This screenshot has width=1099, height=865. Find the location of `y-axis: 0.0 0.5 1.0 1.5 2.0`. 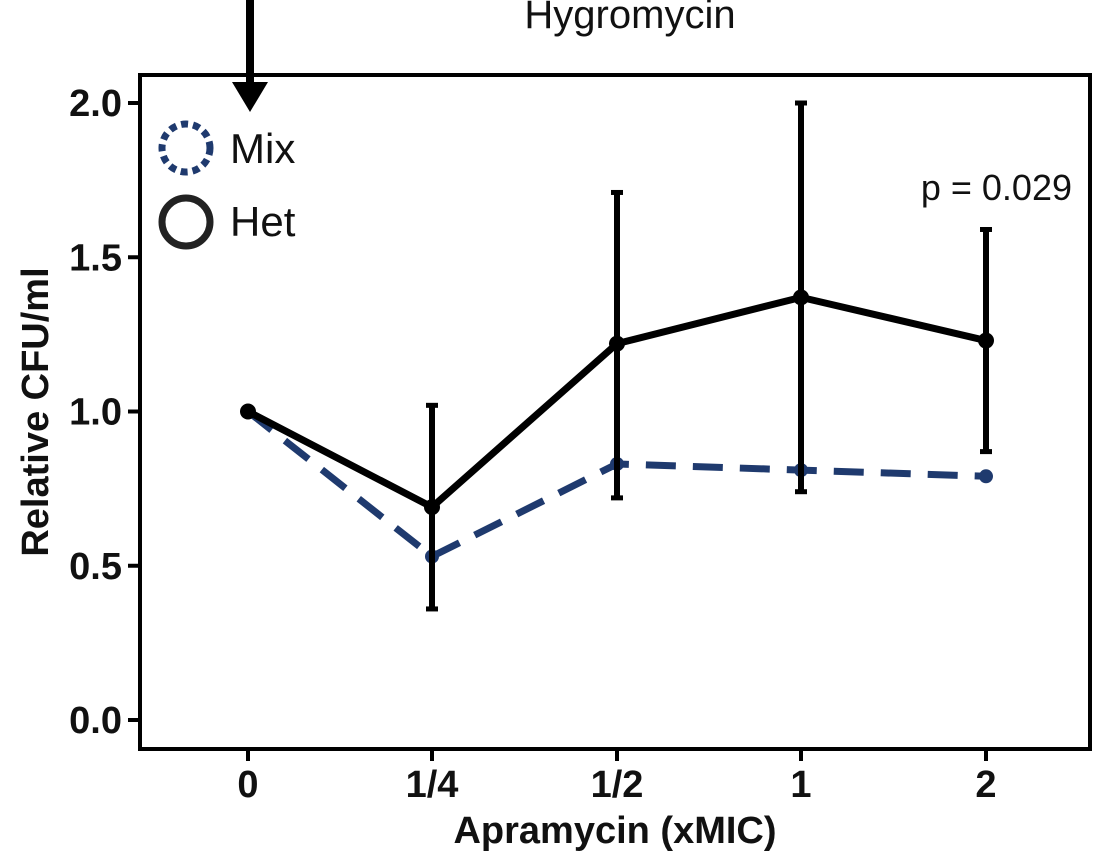

y-axis: 0.0 0.5 1.0 1.5 2.0 is located at coordinates (104, 412).